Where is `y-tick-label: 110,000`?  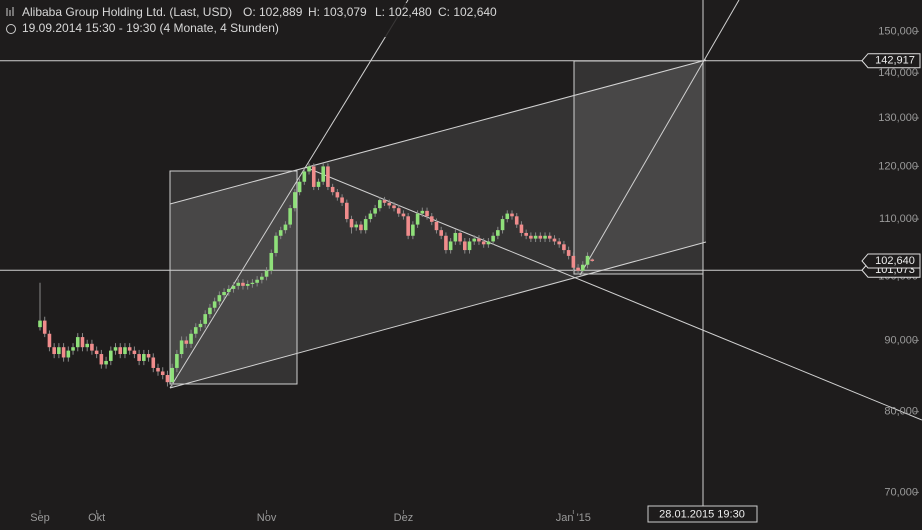
y-tick-label: 110,000 is located at coordinates (898, 219).